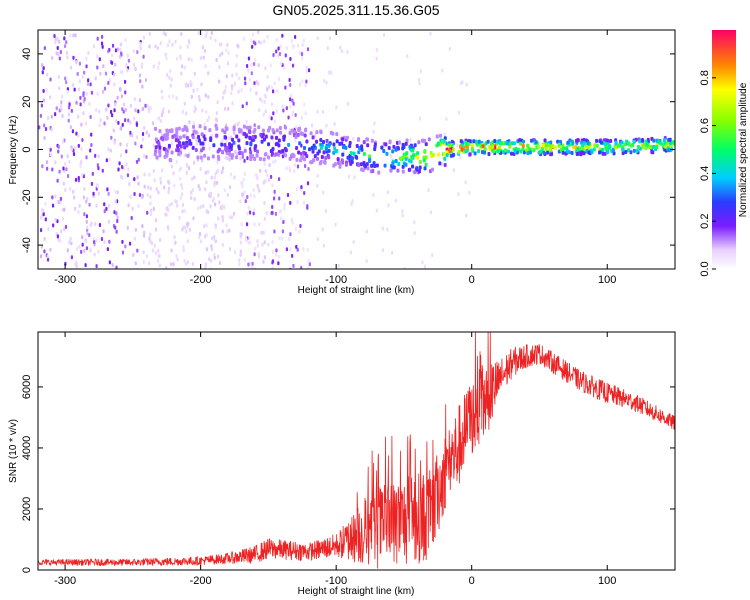  I want to click on y-tick-label: 6000, so click(27, 387).